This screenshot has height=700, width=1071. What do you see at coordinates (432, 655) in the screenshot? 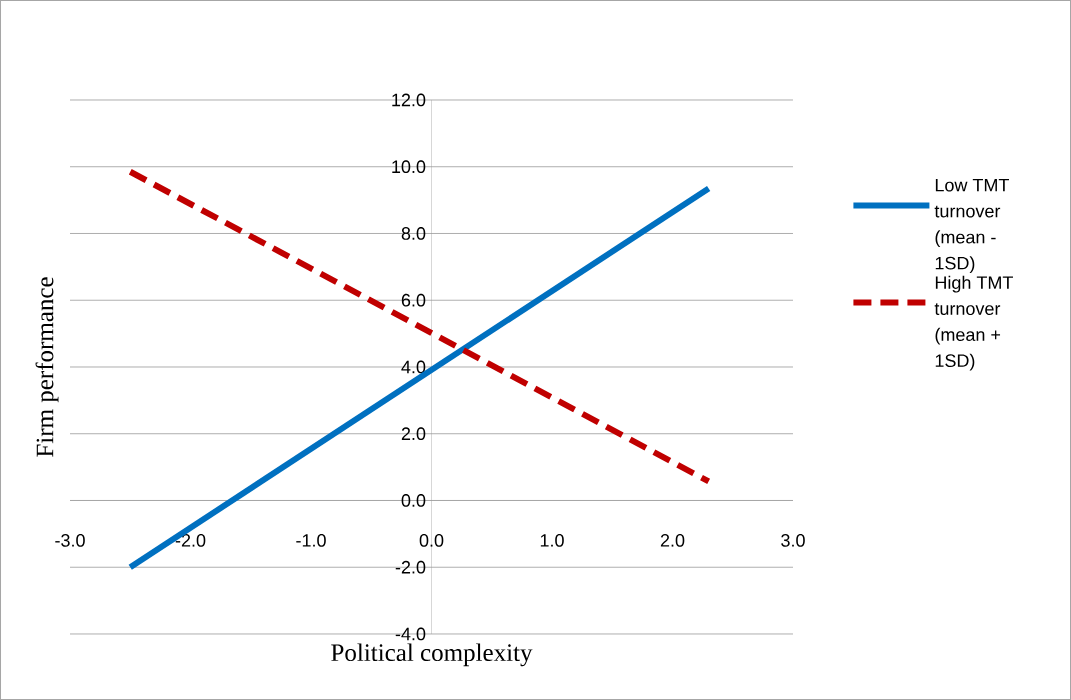
I see `x-axis-title: Political complexity` at bounding box center [432, 655].